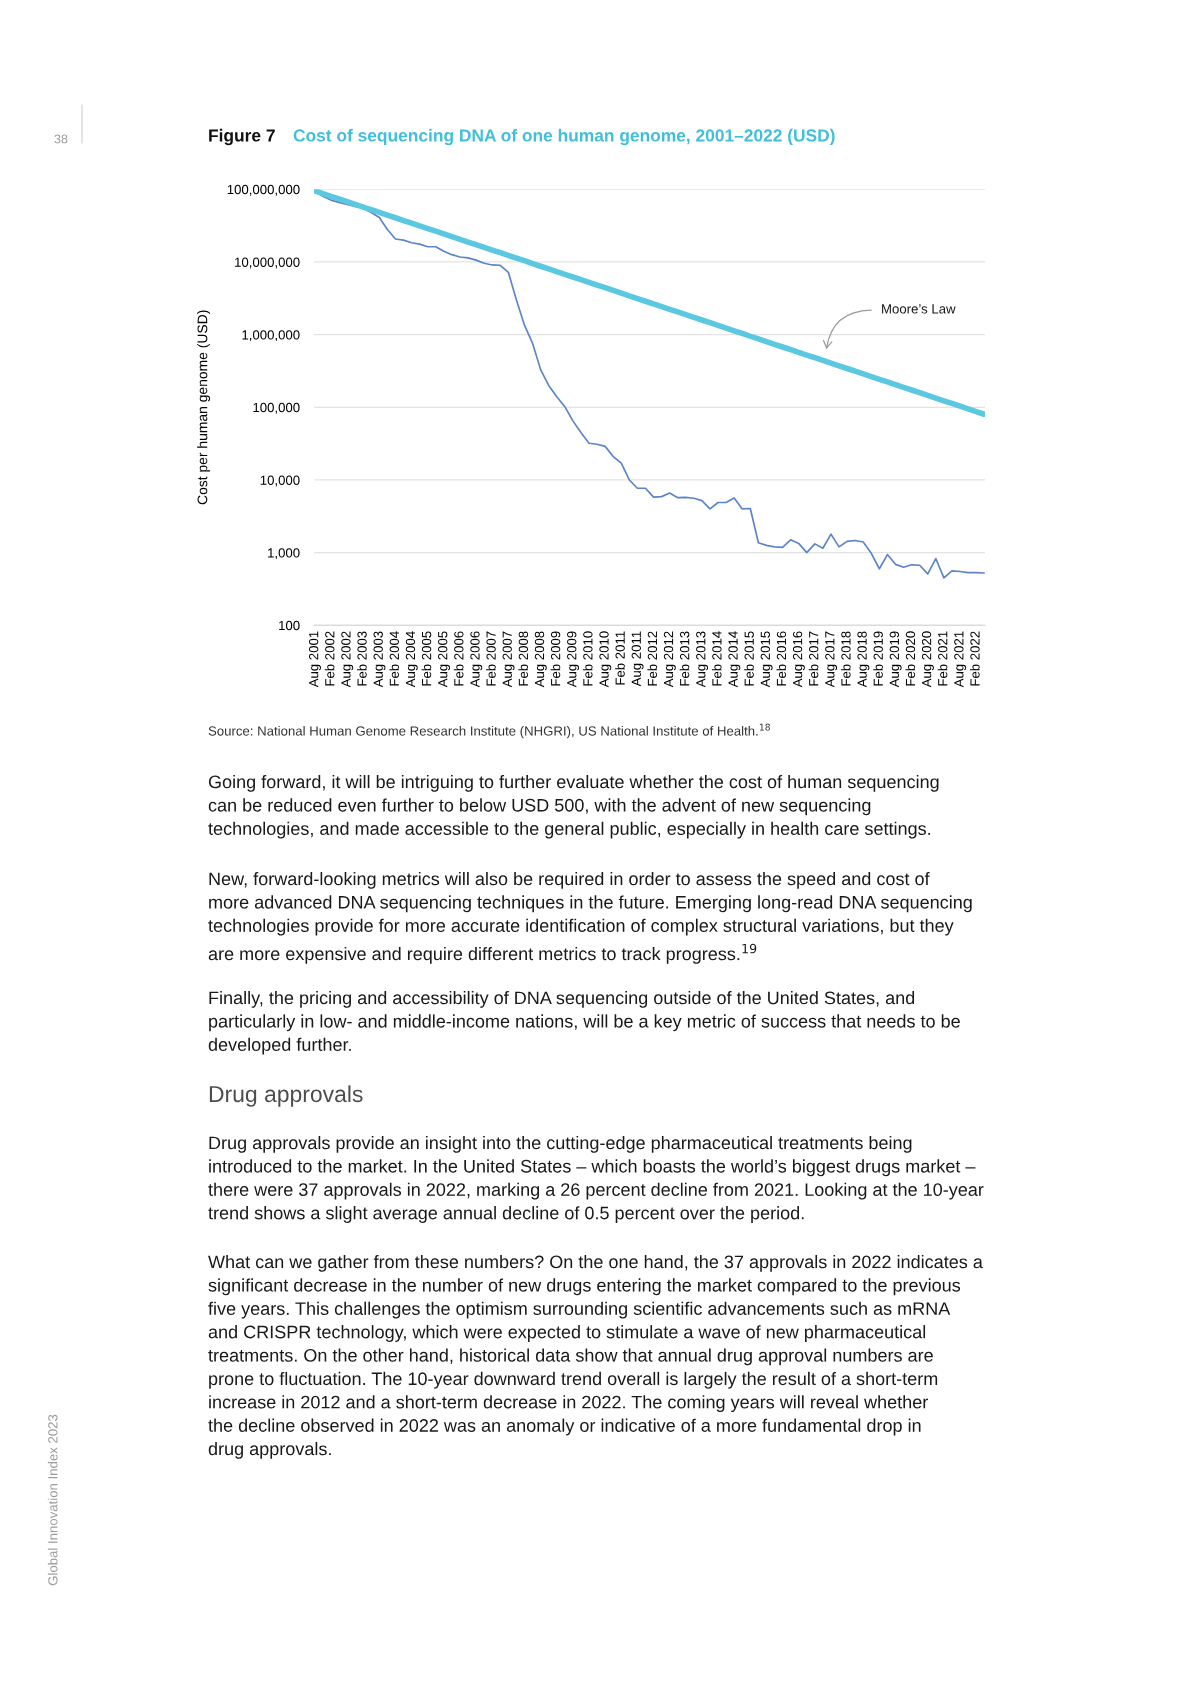 Image resolution: width=1190 pixels, height=1684 pixels. Describe the element at coordinates (242, 137) in the screenshot. I see `caption: Figure 7` at that location.